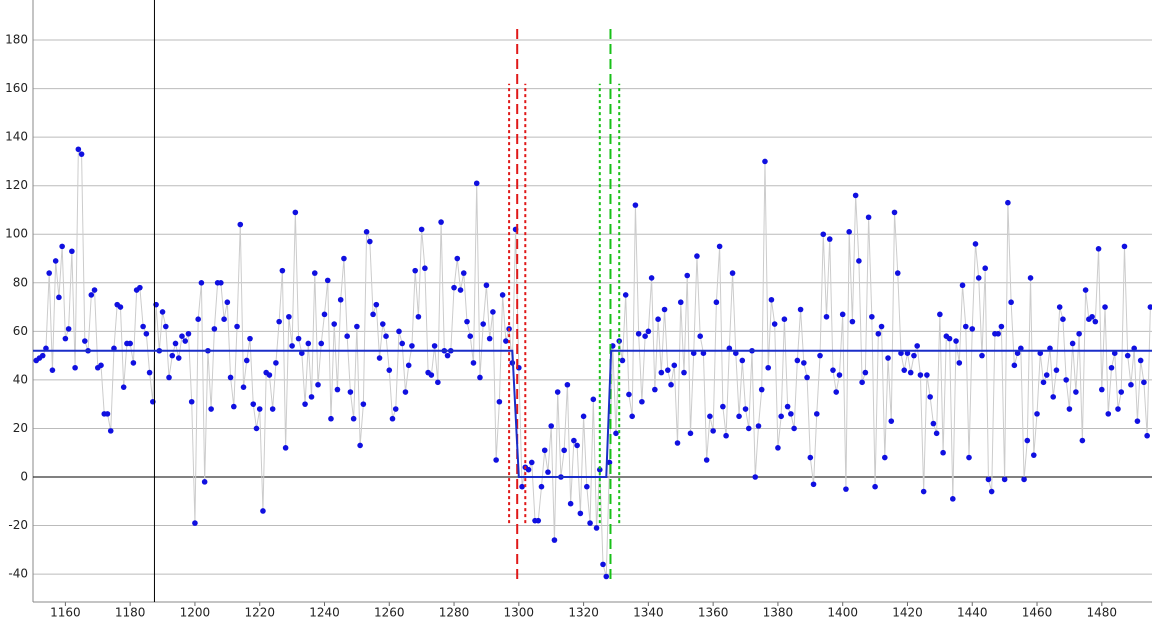  I want to click on y-tick-label: -40, so click(18, 574).